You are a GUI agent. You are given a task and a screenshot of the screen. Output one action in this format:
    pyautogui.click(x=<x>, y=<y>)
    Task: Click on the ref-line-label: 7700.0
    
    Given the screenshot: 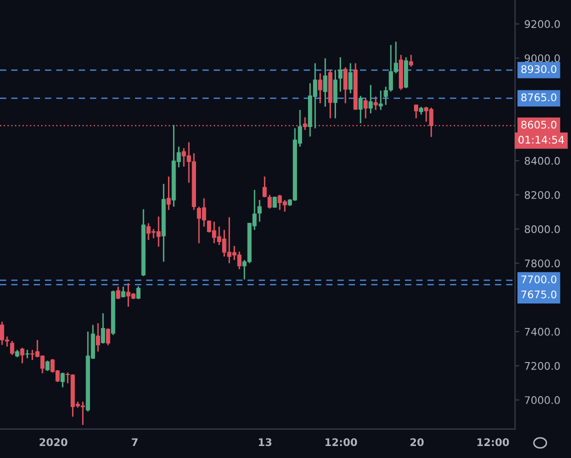 What is the action you would take?
    pyautogui.click(x=538, y=279)
    